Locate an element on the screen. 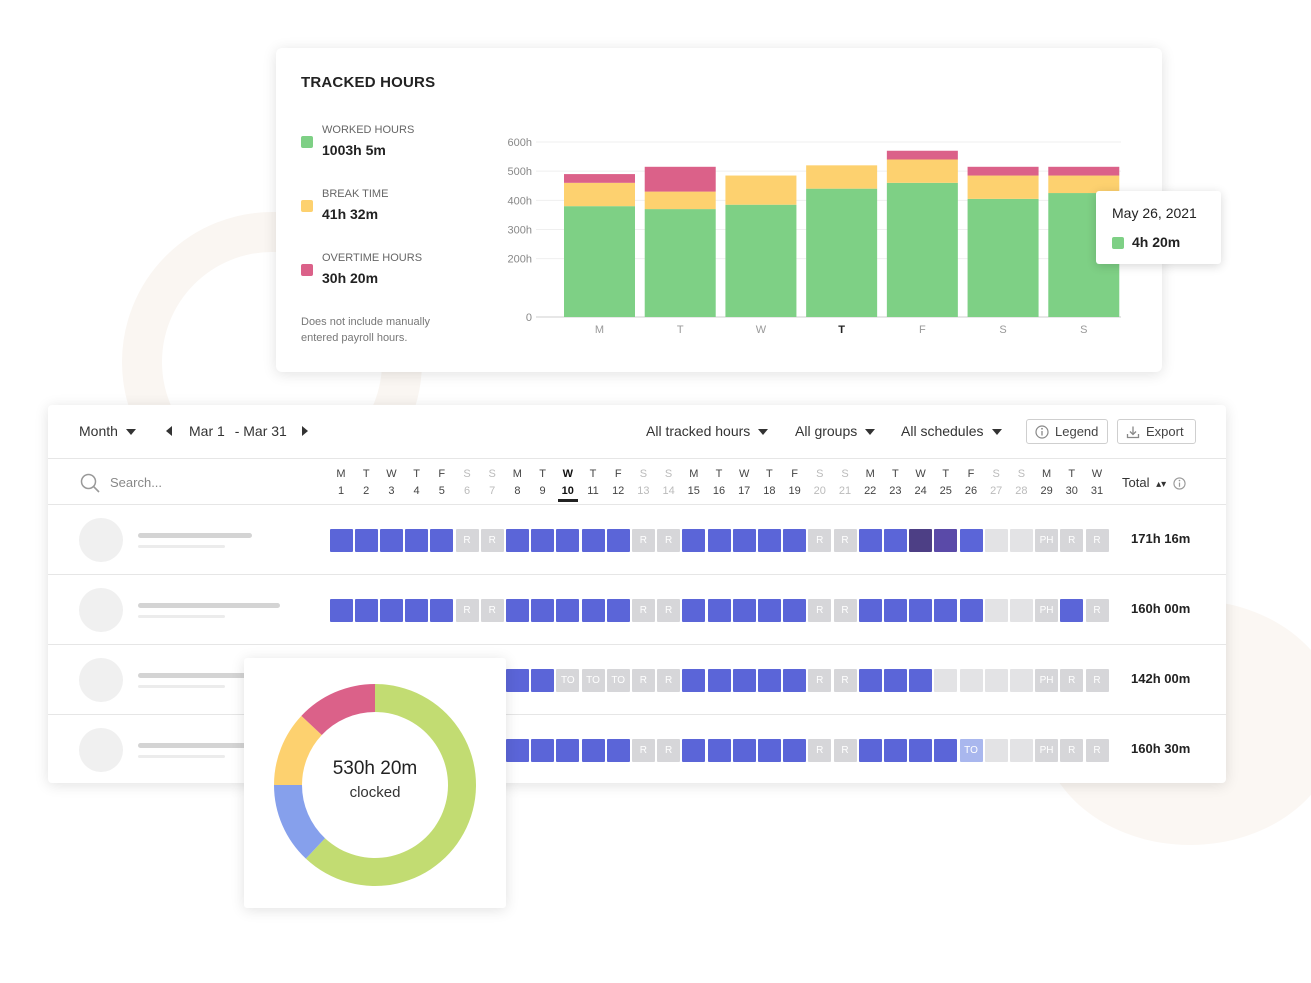  employee-row: R R R R R R PH R R 171h 16m is located at coordinates (637, 540).